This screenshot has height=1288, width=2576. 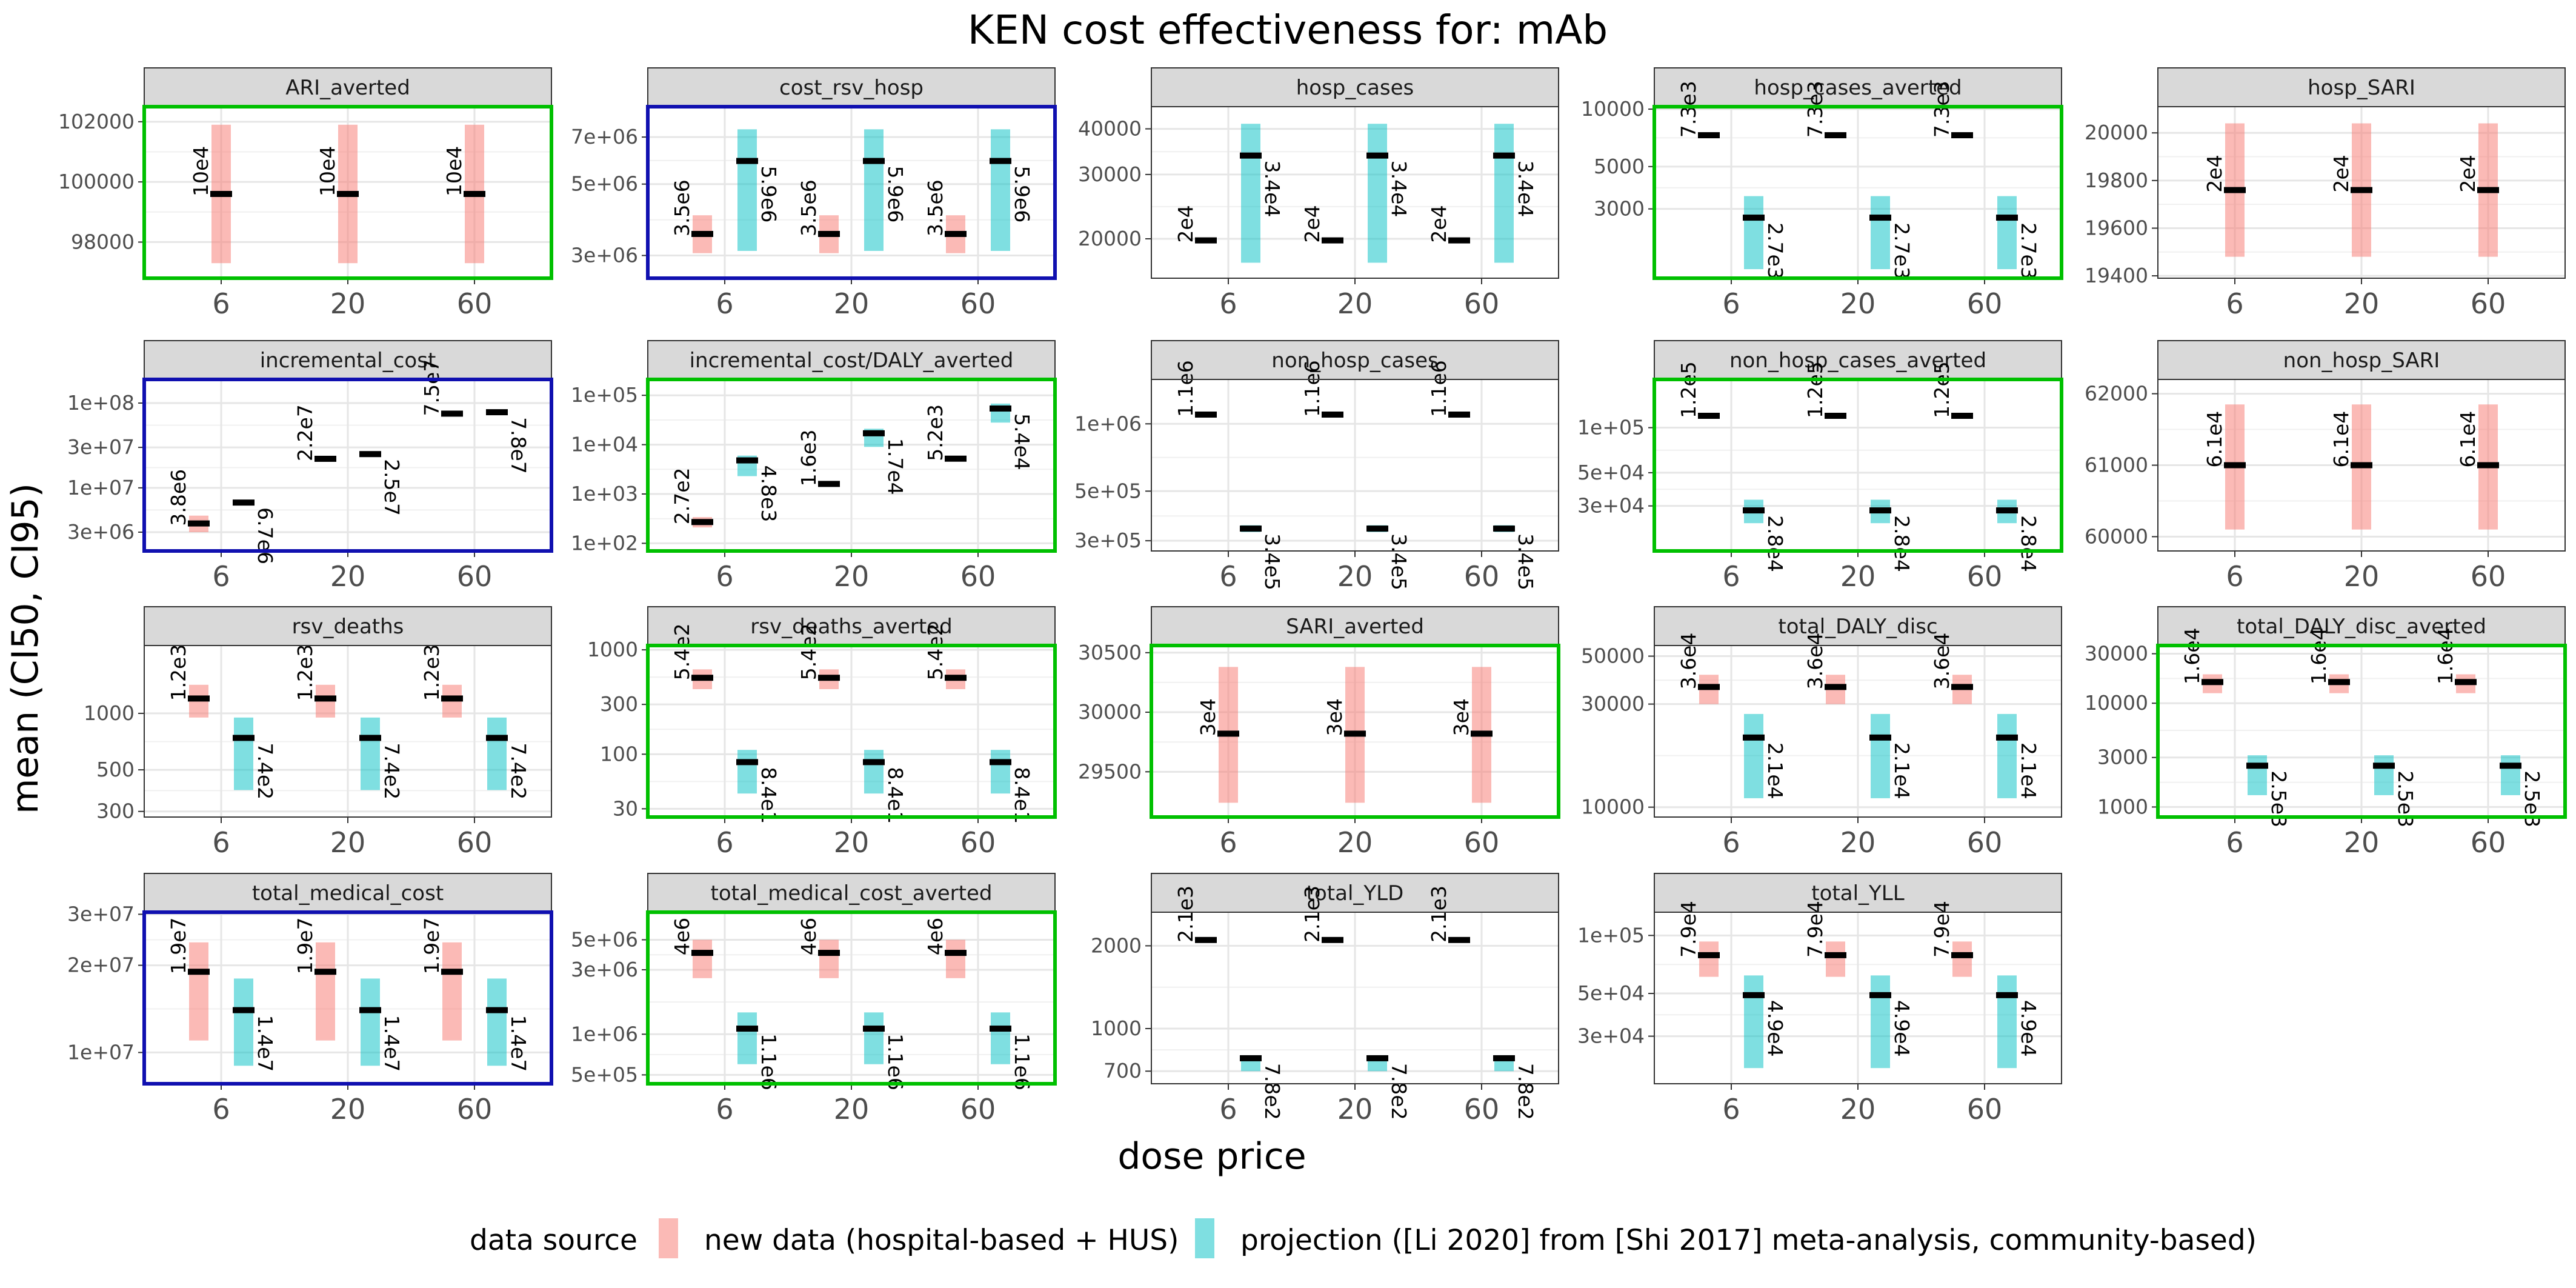 What do you see at coordinates (1688, 109) in the screenshot?
I see `data-label: 7.3e3` at bounding box center [1688, 109].